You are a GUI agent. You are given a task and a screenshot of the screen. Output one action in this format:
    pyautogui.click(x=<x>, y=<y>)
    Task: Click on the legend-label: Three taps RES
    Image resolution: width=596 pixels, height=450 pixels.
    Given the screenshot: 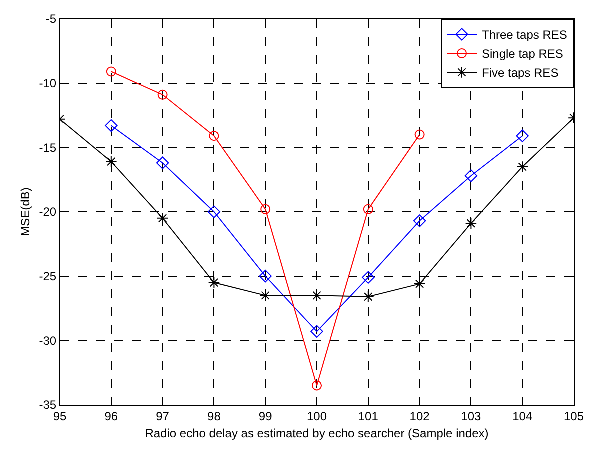 What is the action you would take?
    pyautogui.click(x=525, y=35)
    